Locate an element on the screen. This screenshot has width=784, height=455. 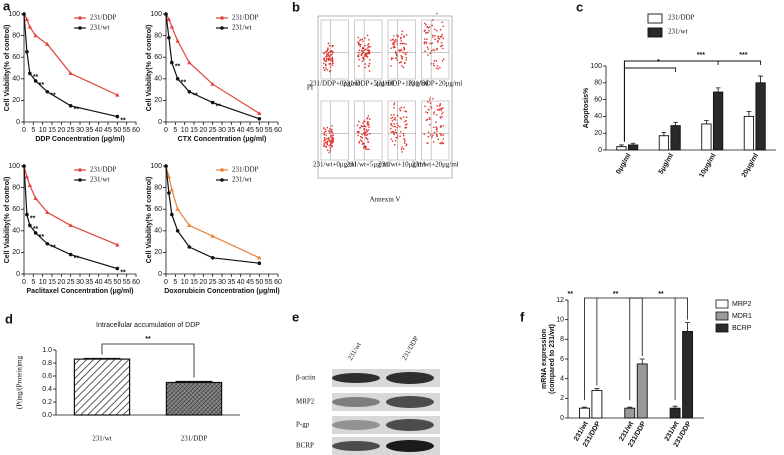
legend-label: 231/wt is located at coordinates (242, 180).